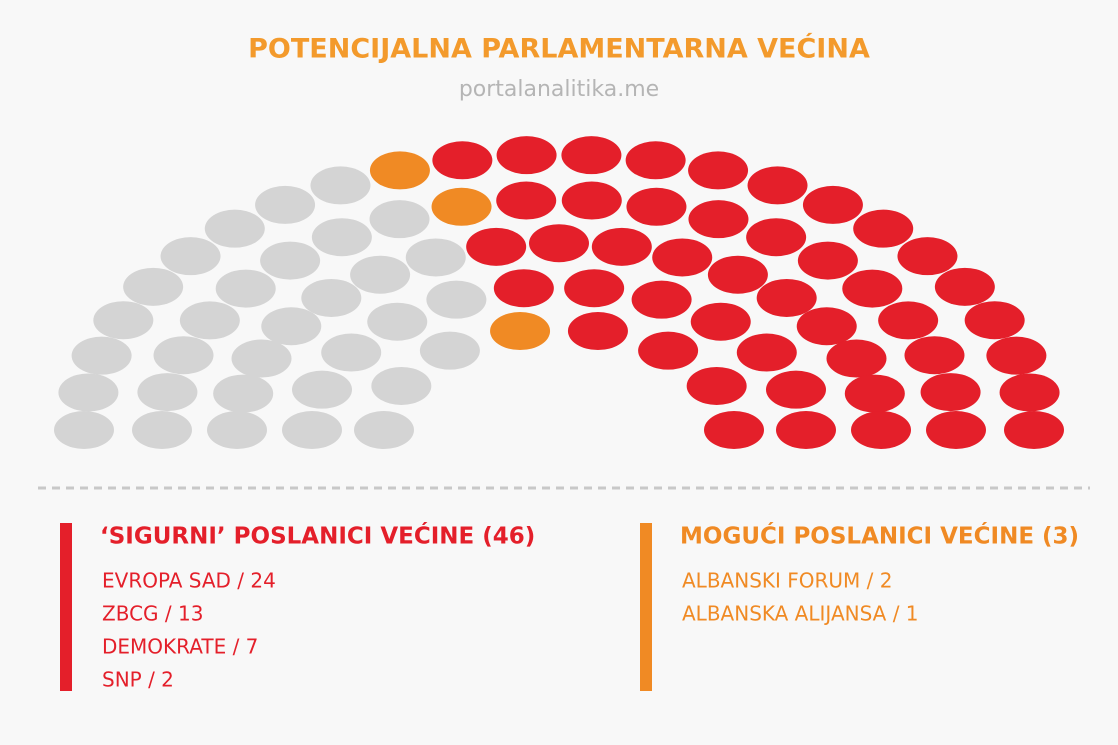 This screenshot has height=745, width=1118. What do you see at coordinates (189, 581) in the screenshot?
I see `legend-item: EVROPA SAD / 24` at bounding box center [189, 581].